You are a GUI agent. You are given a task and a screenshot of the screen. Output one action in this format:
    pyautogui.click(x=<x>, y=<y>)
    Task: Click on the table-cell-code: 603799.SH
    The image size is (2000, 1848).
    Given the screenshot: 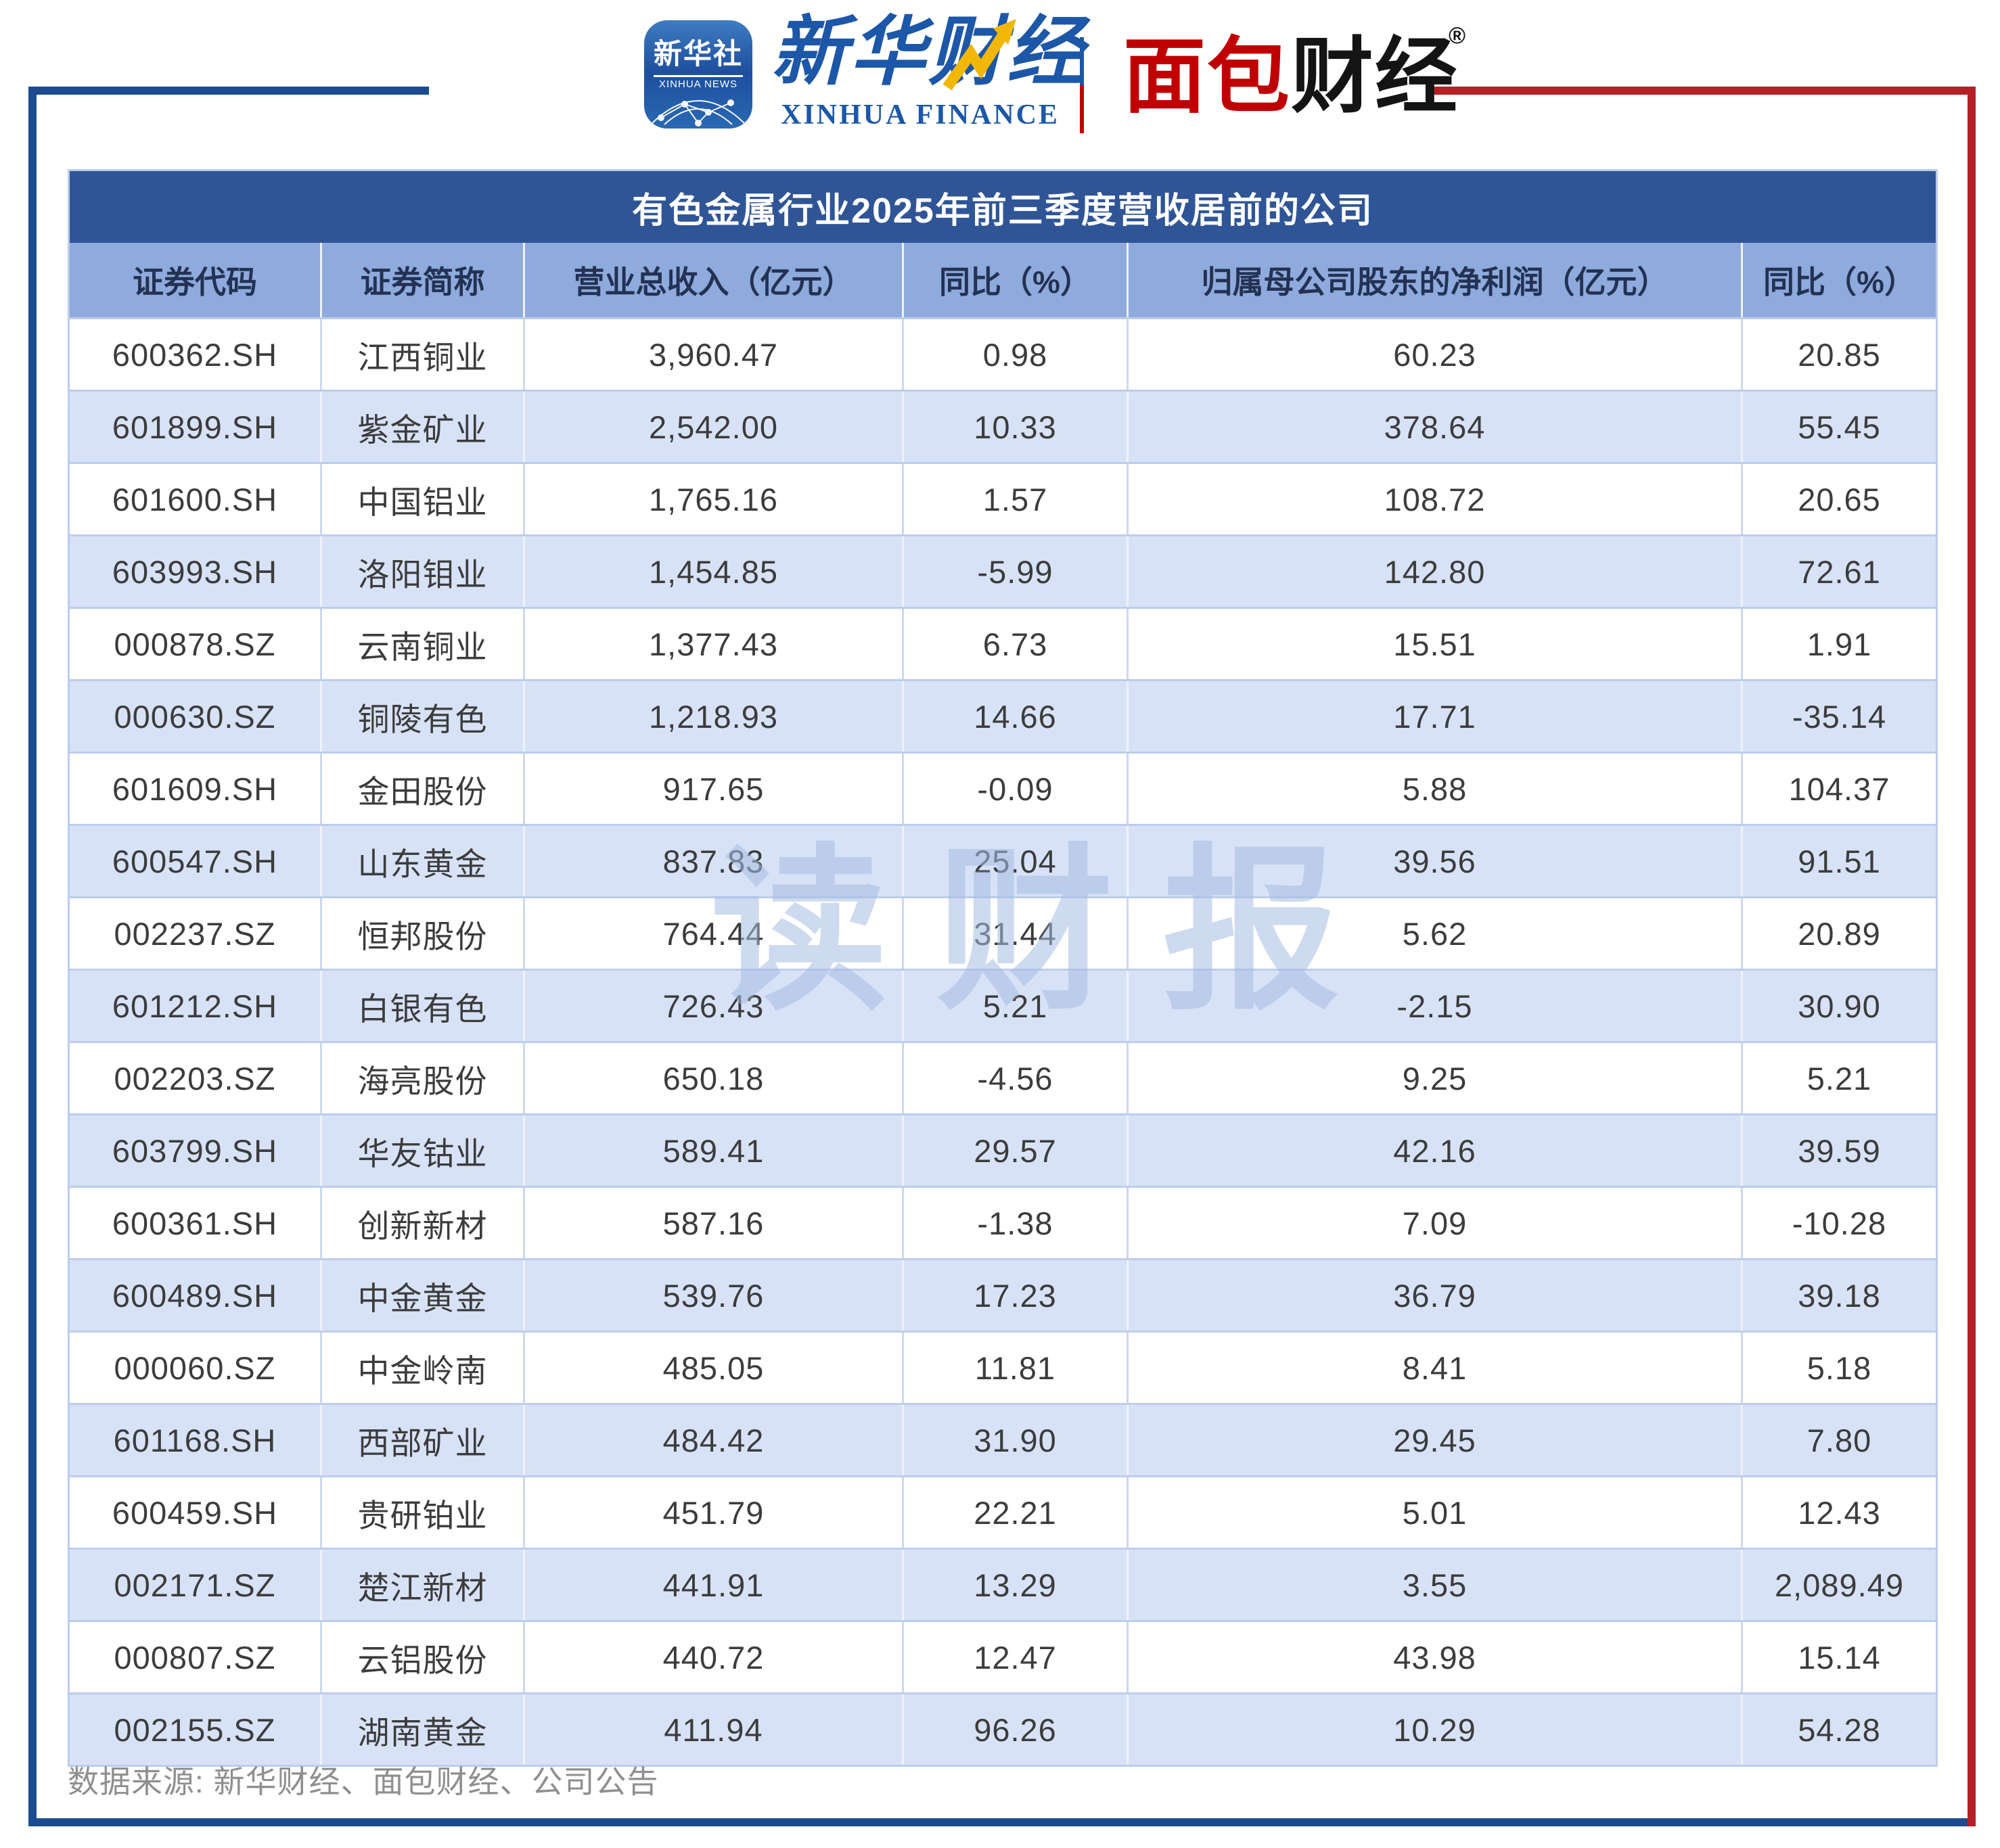 What is the action you would take?
    pyautogui.click(x=195, y=1150)
    